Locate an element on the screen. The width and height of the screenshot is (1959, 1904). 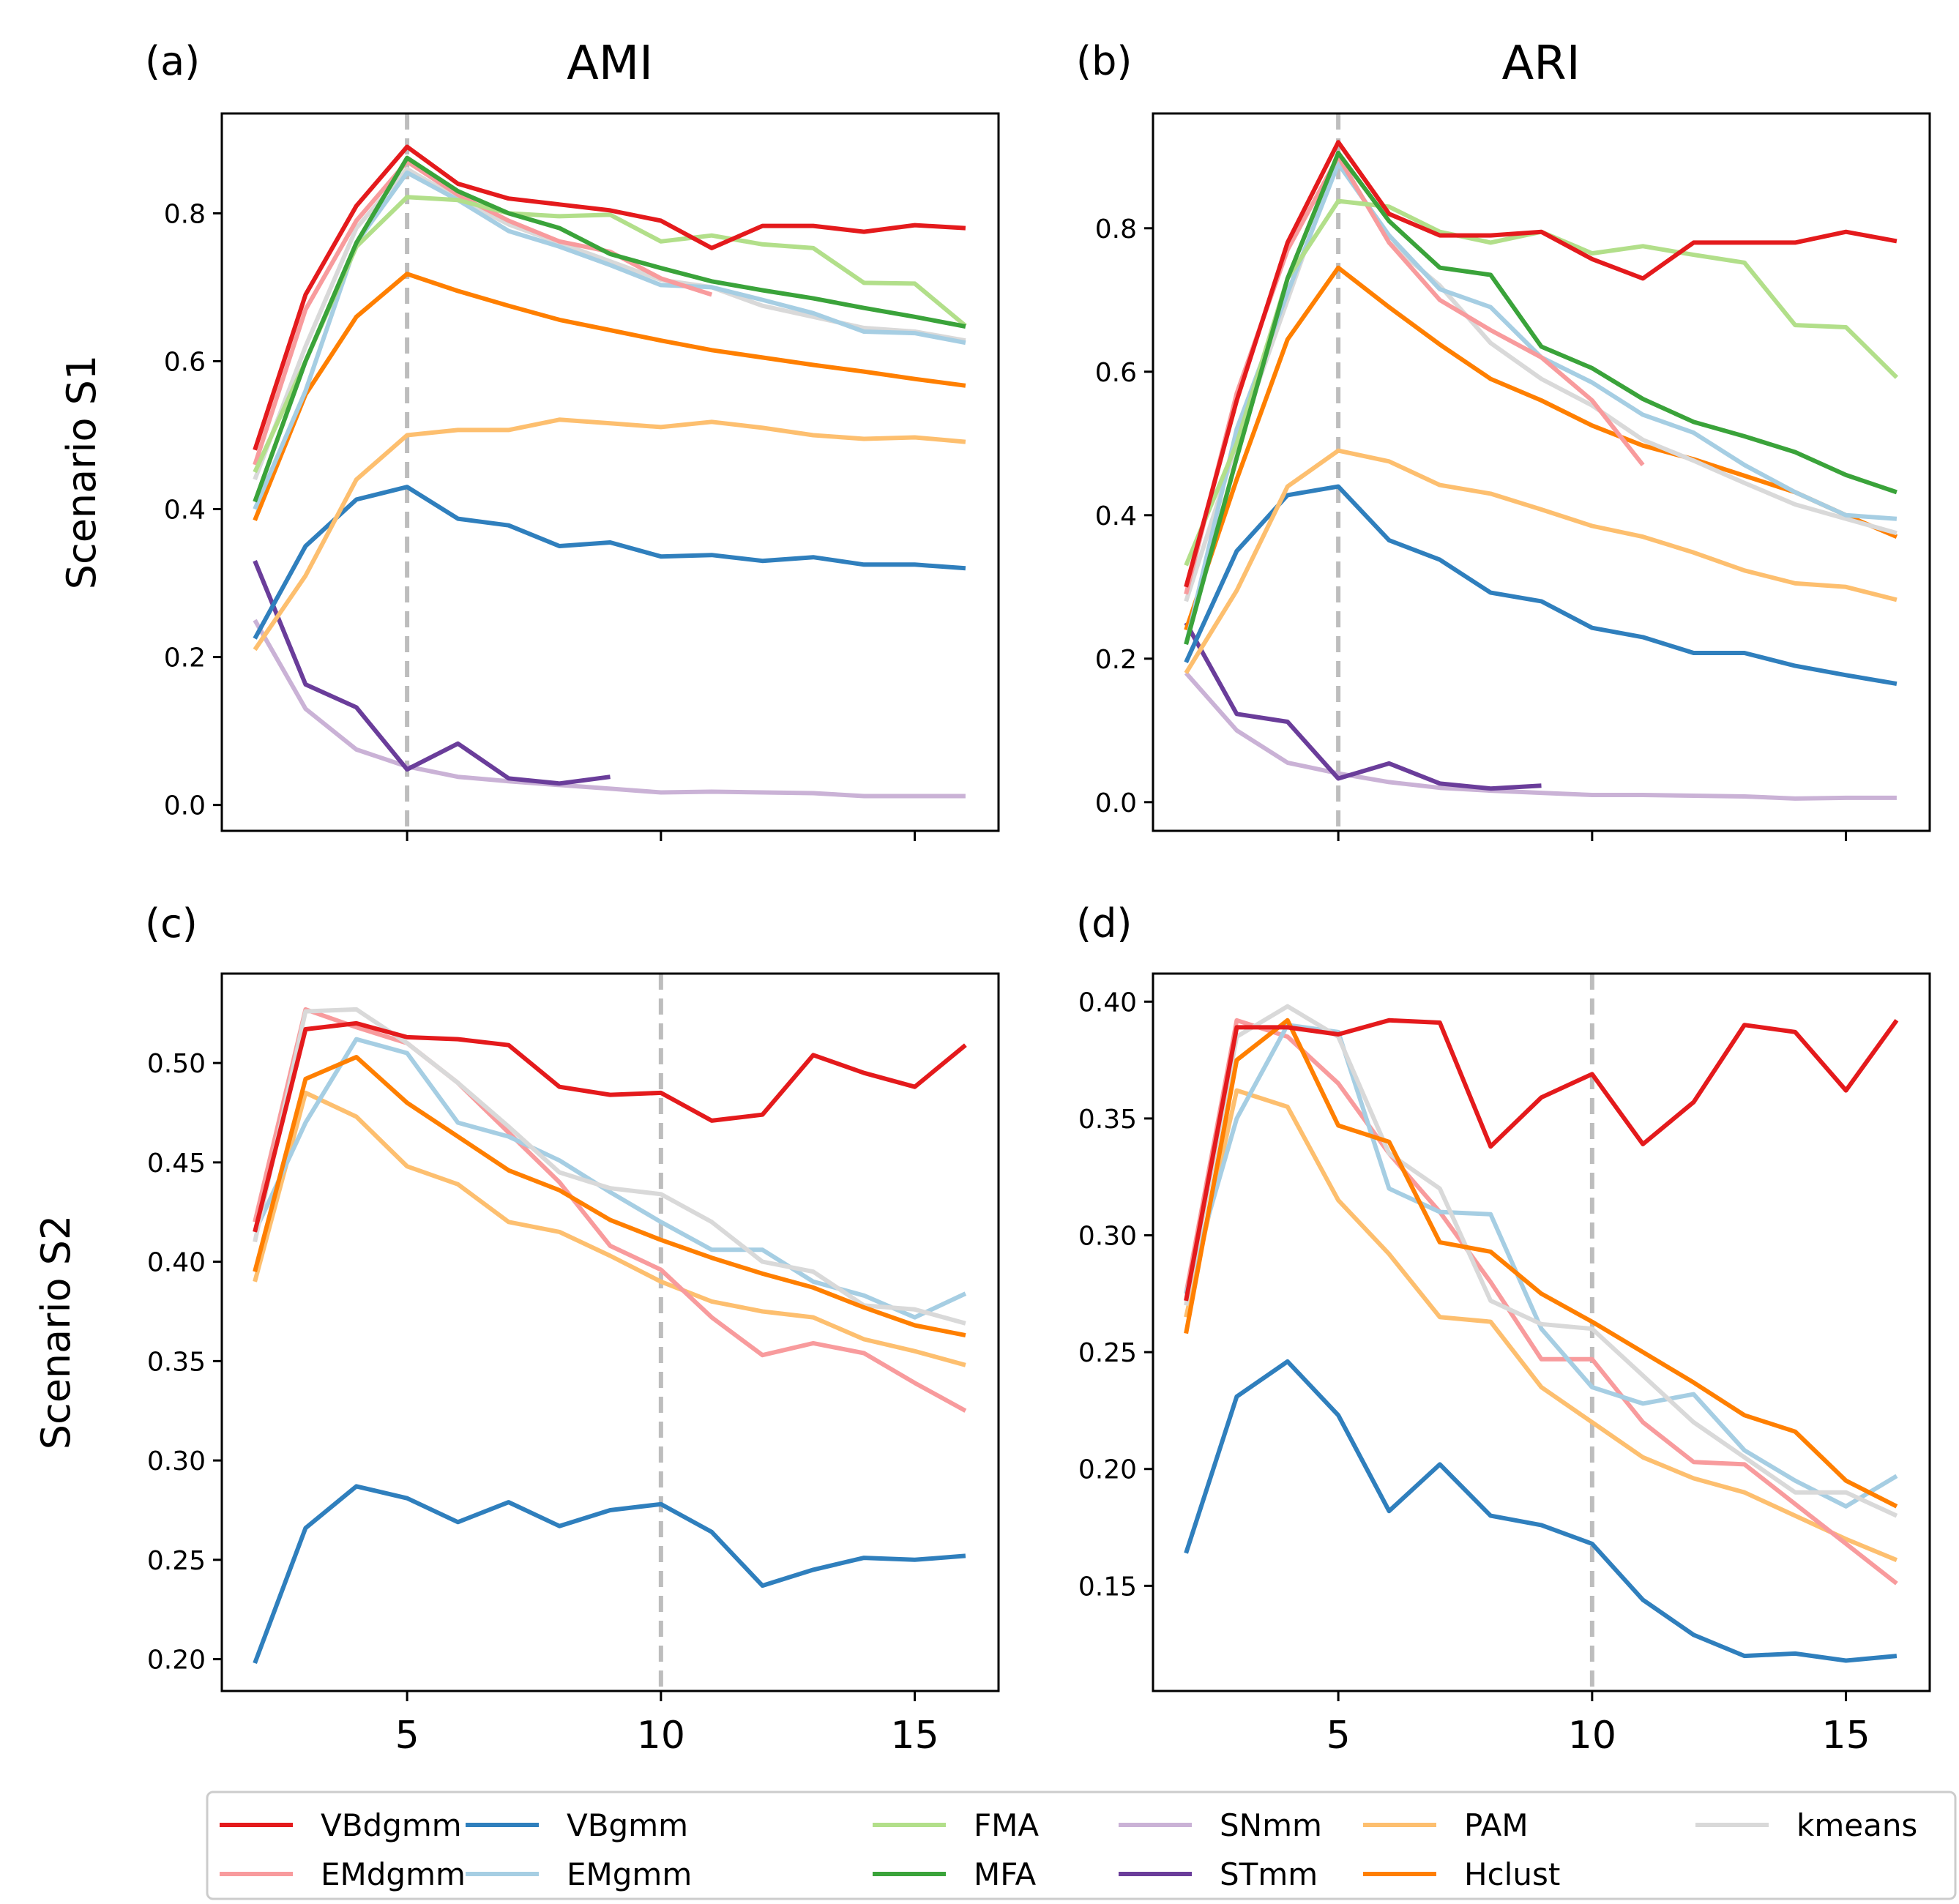
legend-item-vbgmm: VBgmm is located at coordinates (577, 1825).